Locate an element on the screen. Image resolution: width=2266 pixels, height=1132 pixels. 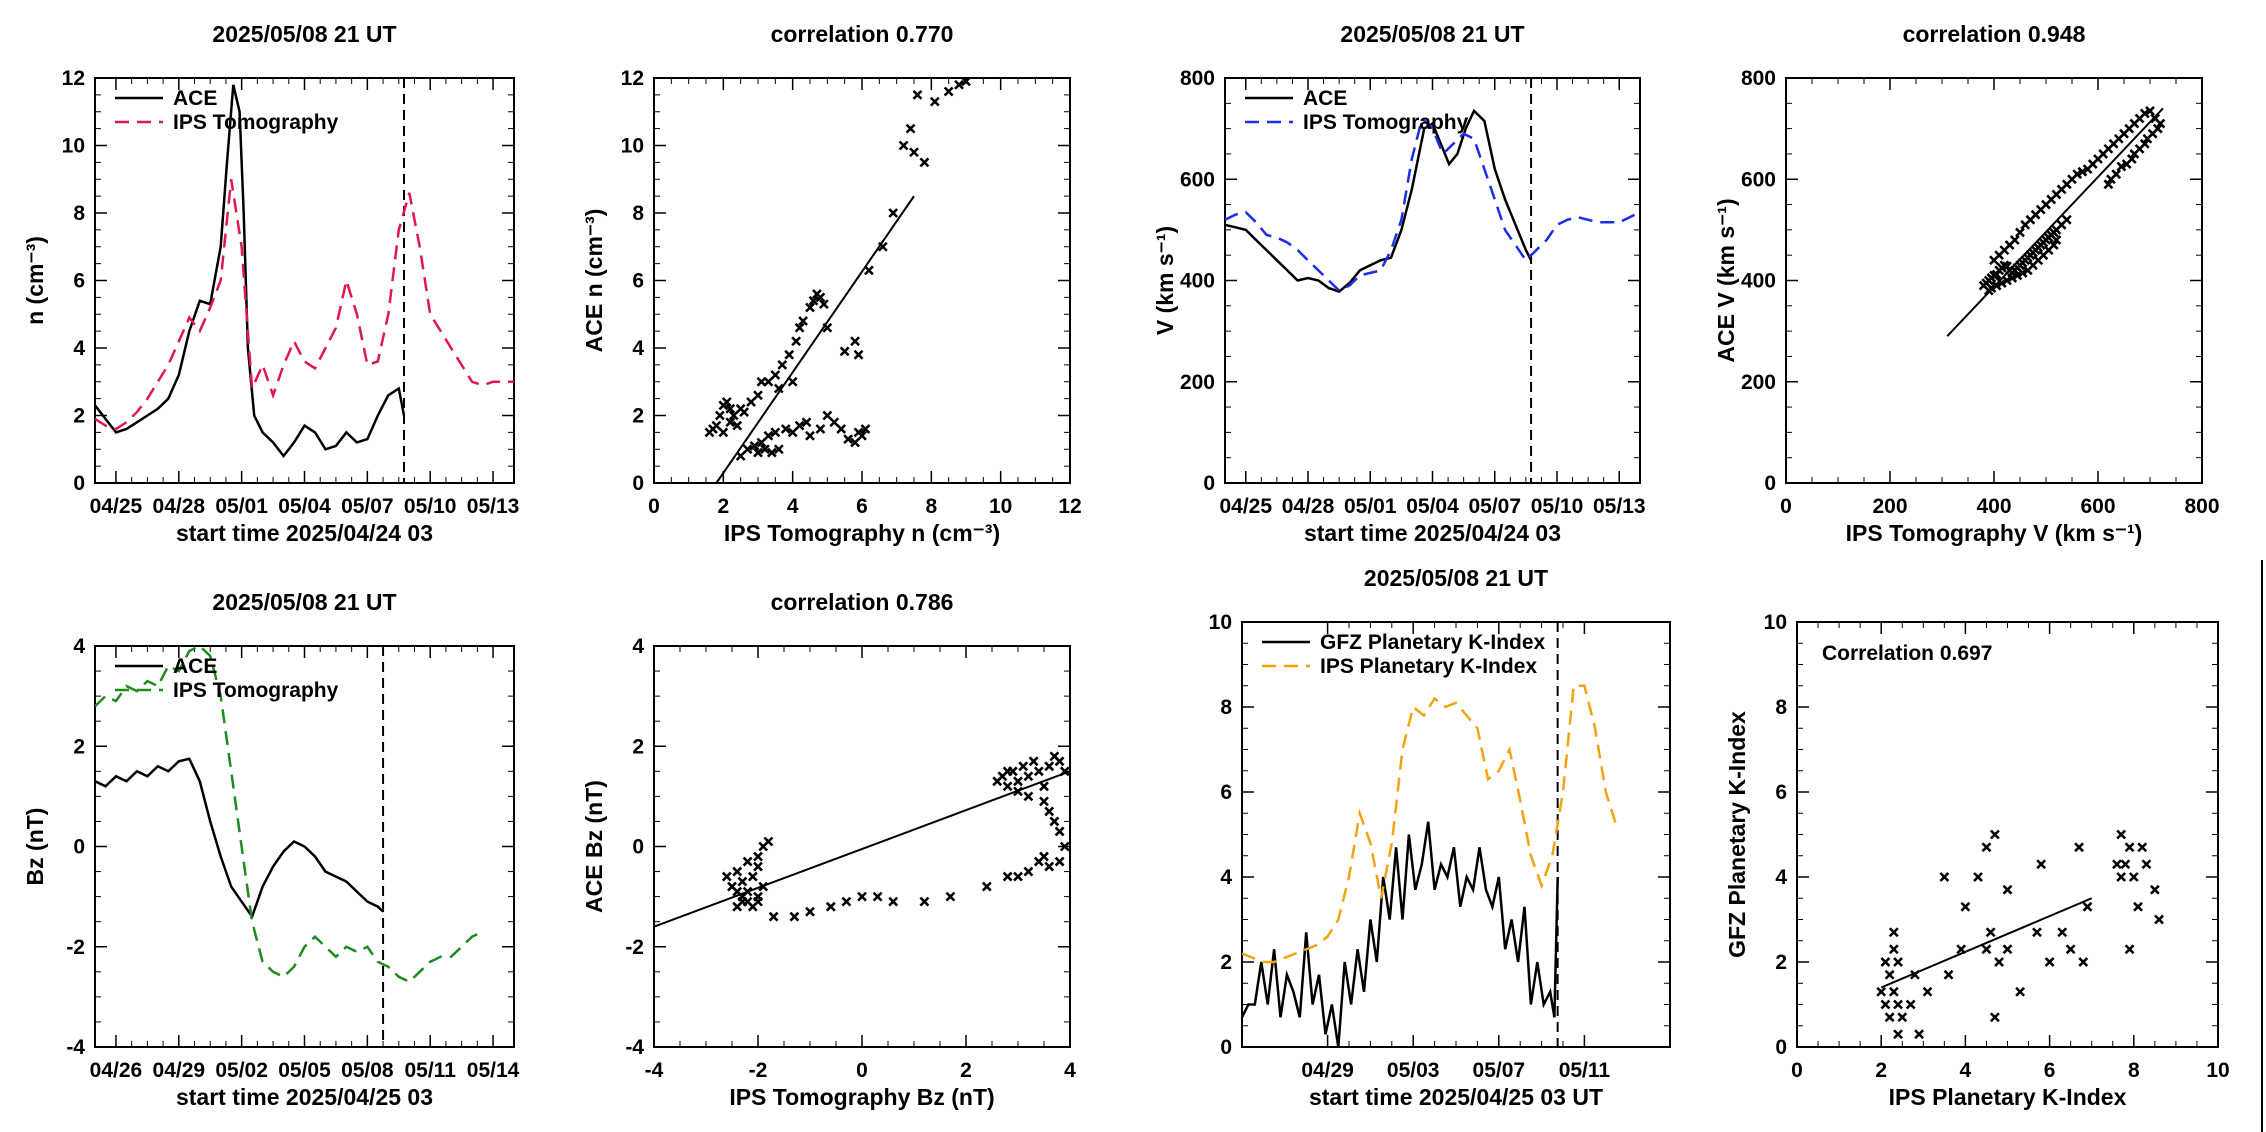
x-tick-label: 0 is located at coordinates (1797, 1070).